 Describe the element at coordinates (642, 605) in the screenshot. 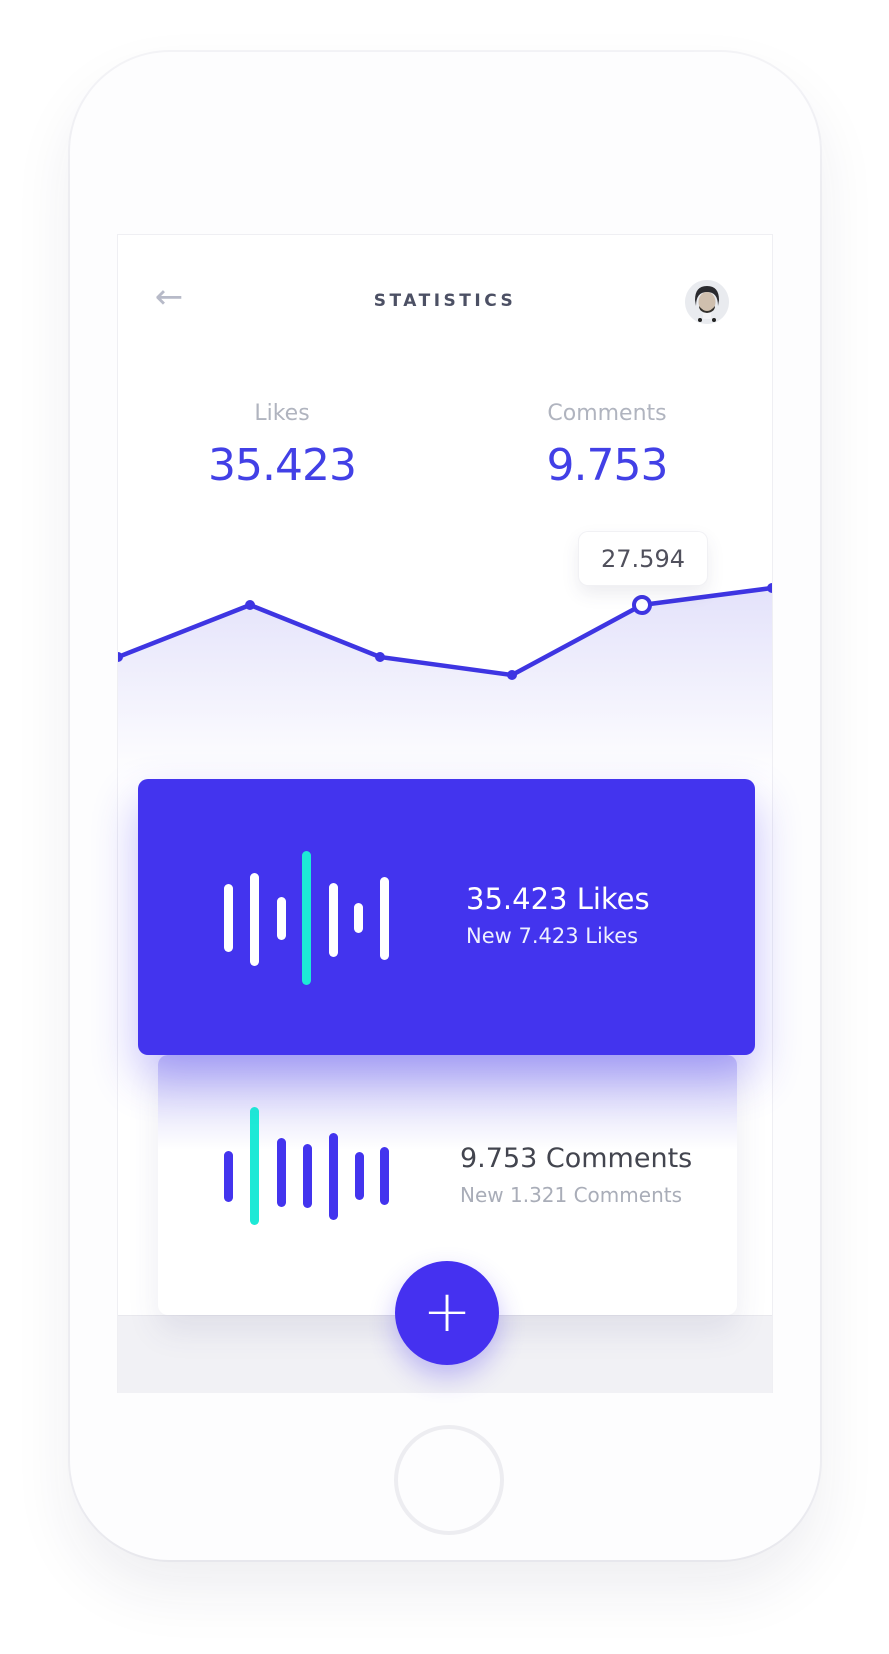

I see `highlighted-data-point` at that location.